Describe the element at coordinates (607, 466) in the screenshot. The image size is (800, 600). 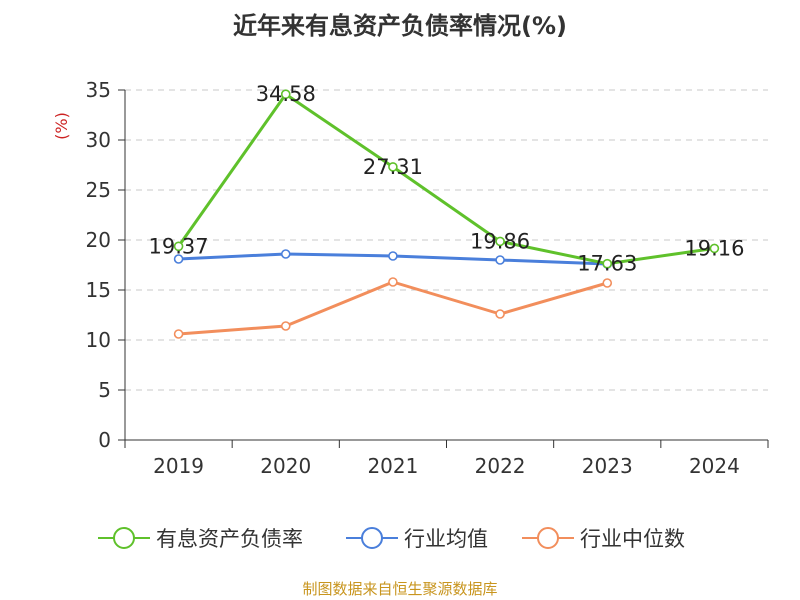
I see `x-tick-label: 2023` at that location.